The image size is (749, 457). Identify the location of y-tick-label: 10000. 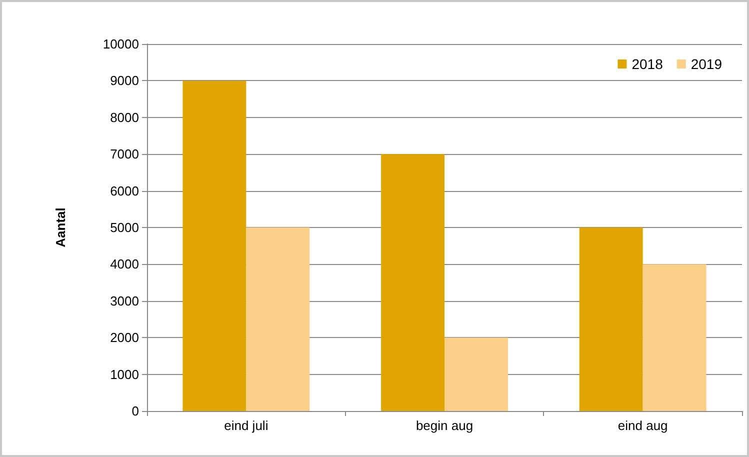
(120, 44).